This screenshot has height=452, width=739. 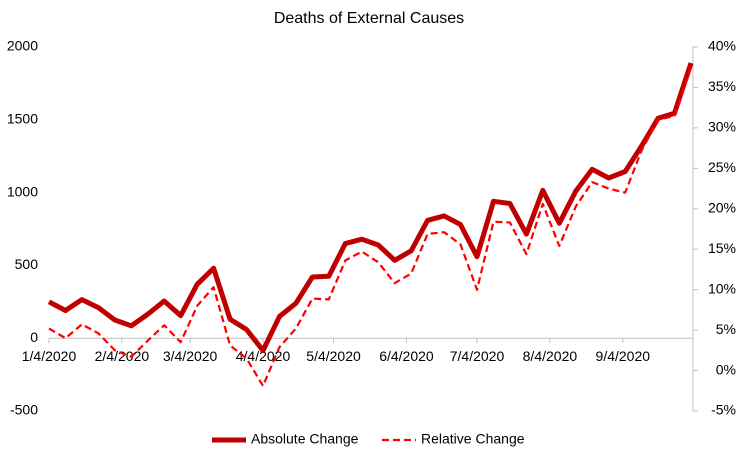 I want to click on y-tick-label: 1000, so click(x=22, y=191).